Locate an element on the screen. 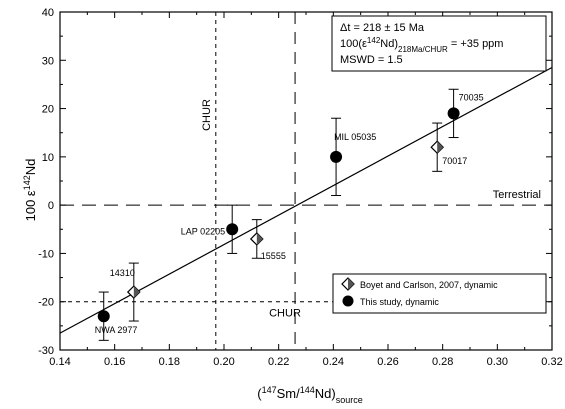 The height and width of the screenshot is (409, 565). y-tick-label: 20 is located at coordinates (48, 110).